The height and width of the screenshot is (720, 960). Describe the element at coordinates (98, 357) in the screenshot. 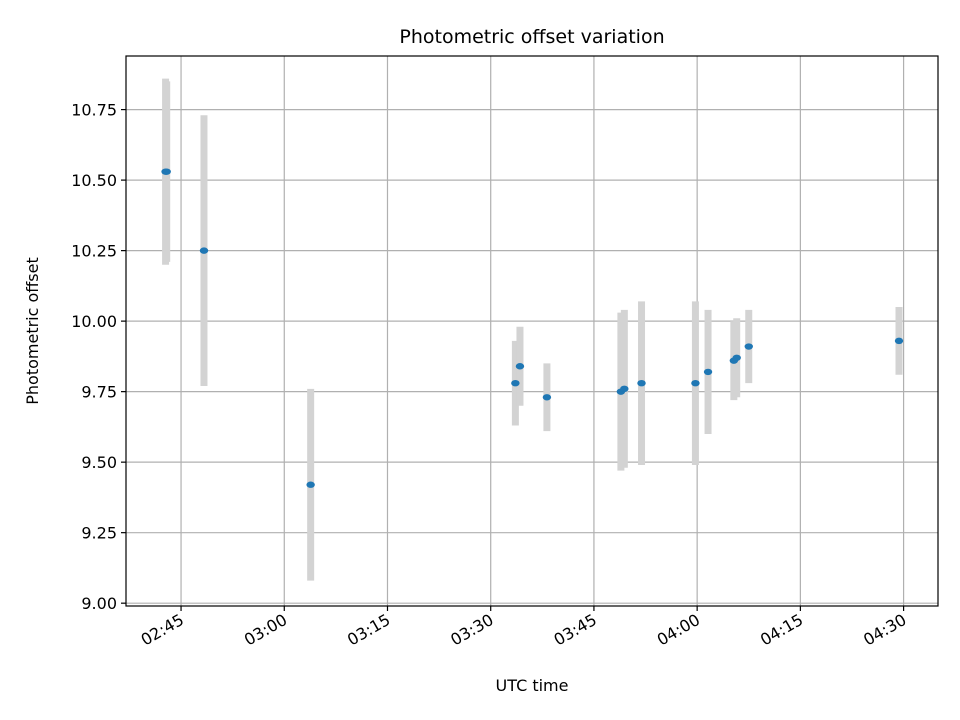

I see `y-axis-ticks: 9.00 9.25 9.50 9.75 10.00 10.25 10.50 10.75` at that location.